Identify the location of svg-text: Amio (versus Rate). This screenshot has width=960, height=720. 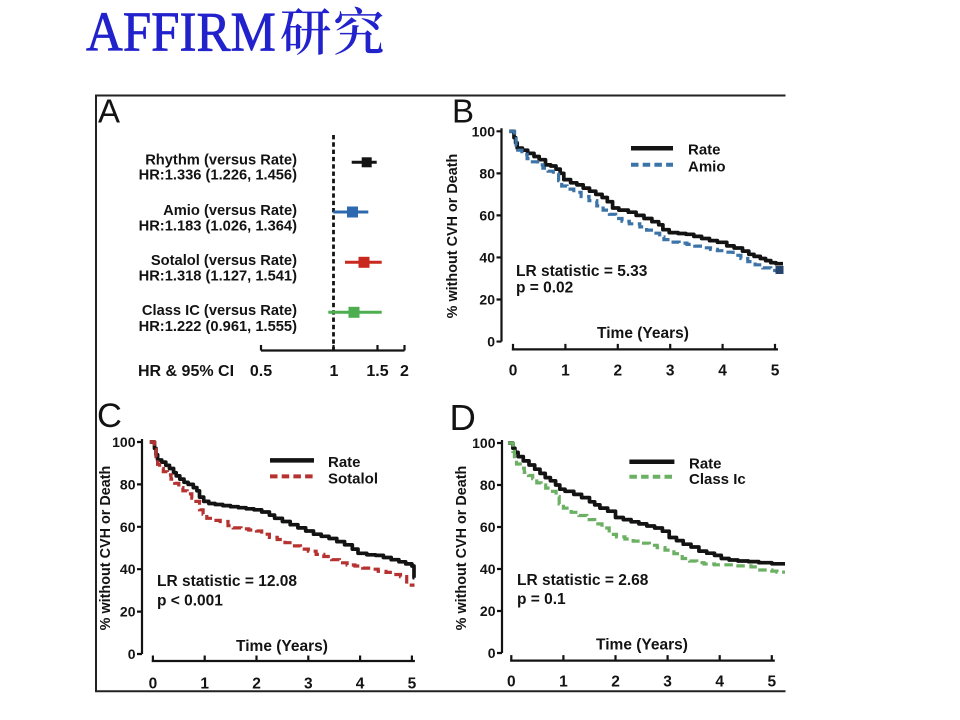
(230, 211).